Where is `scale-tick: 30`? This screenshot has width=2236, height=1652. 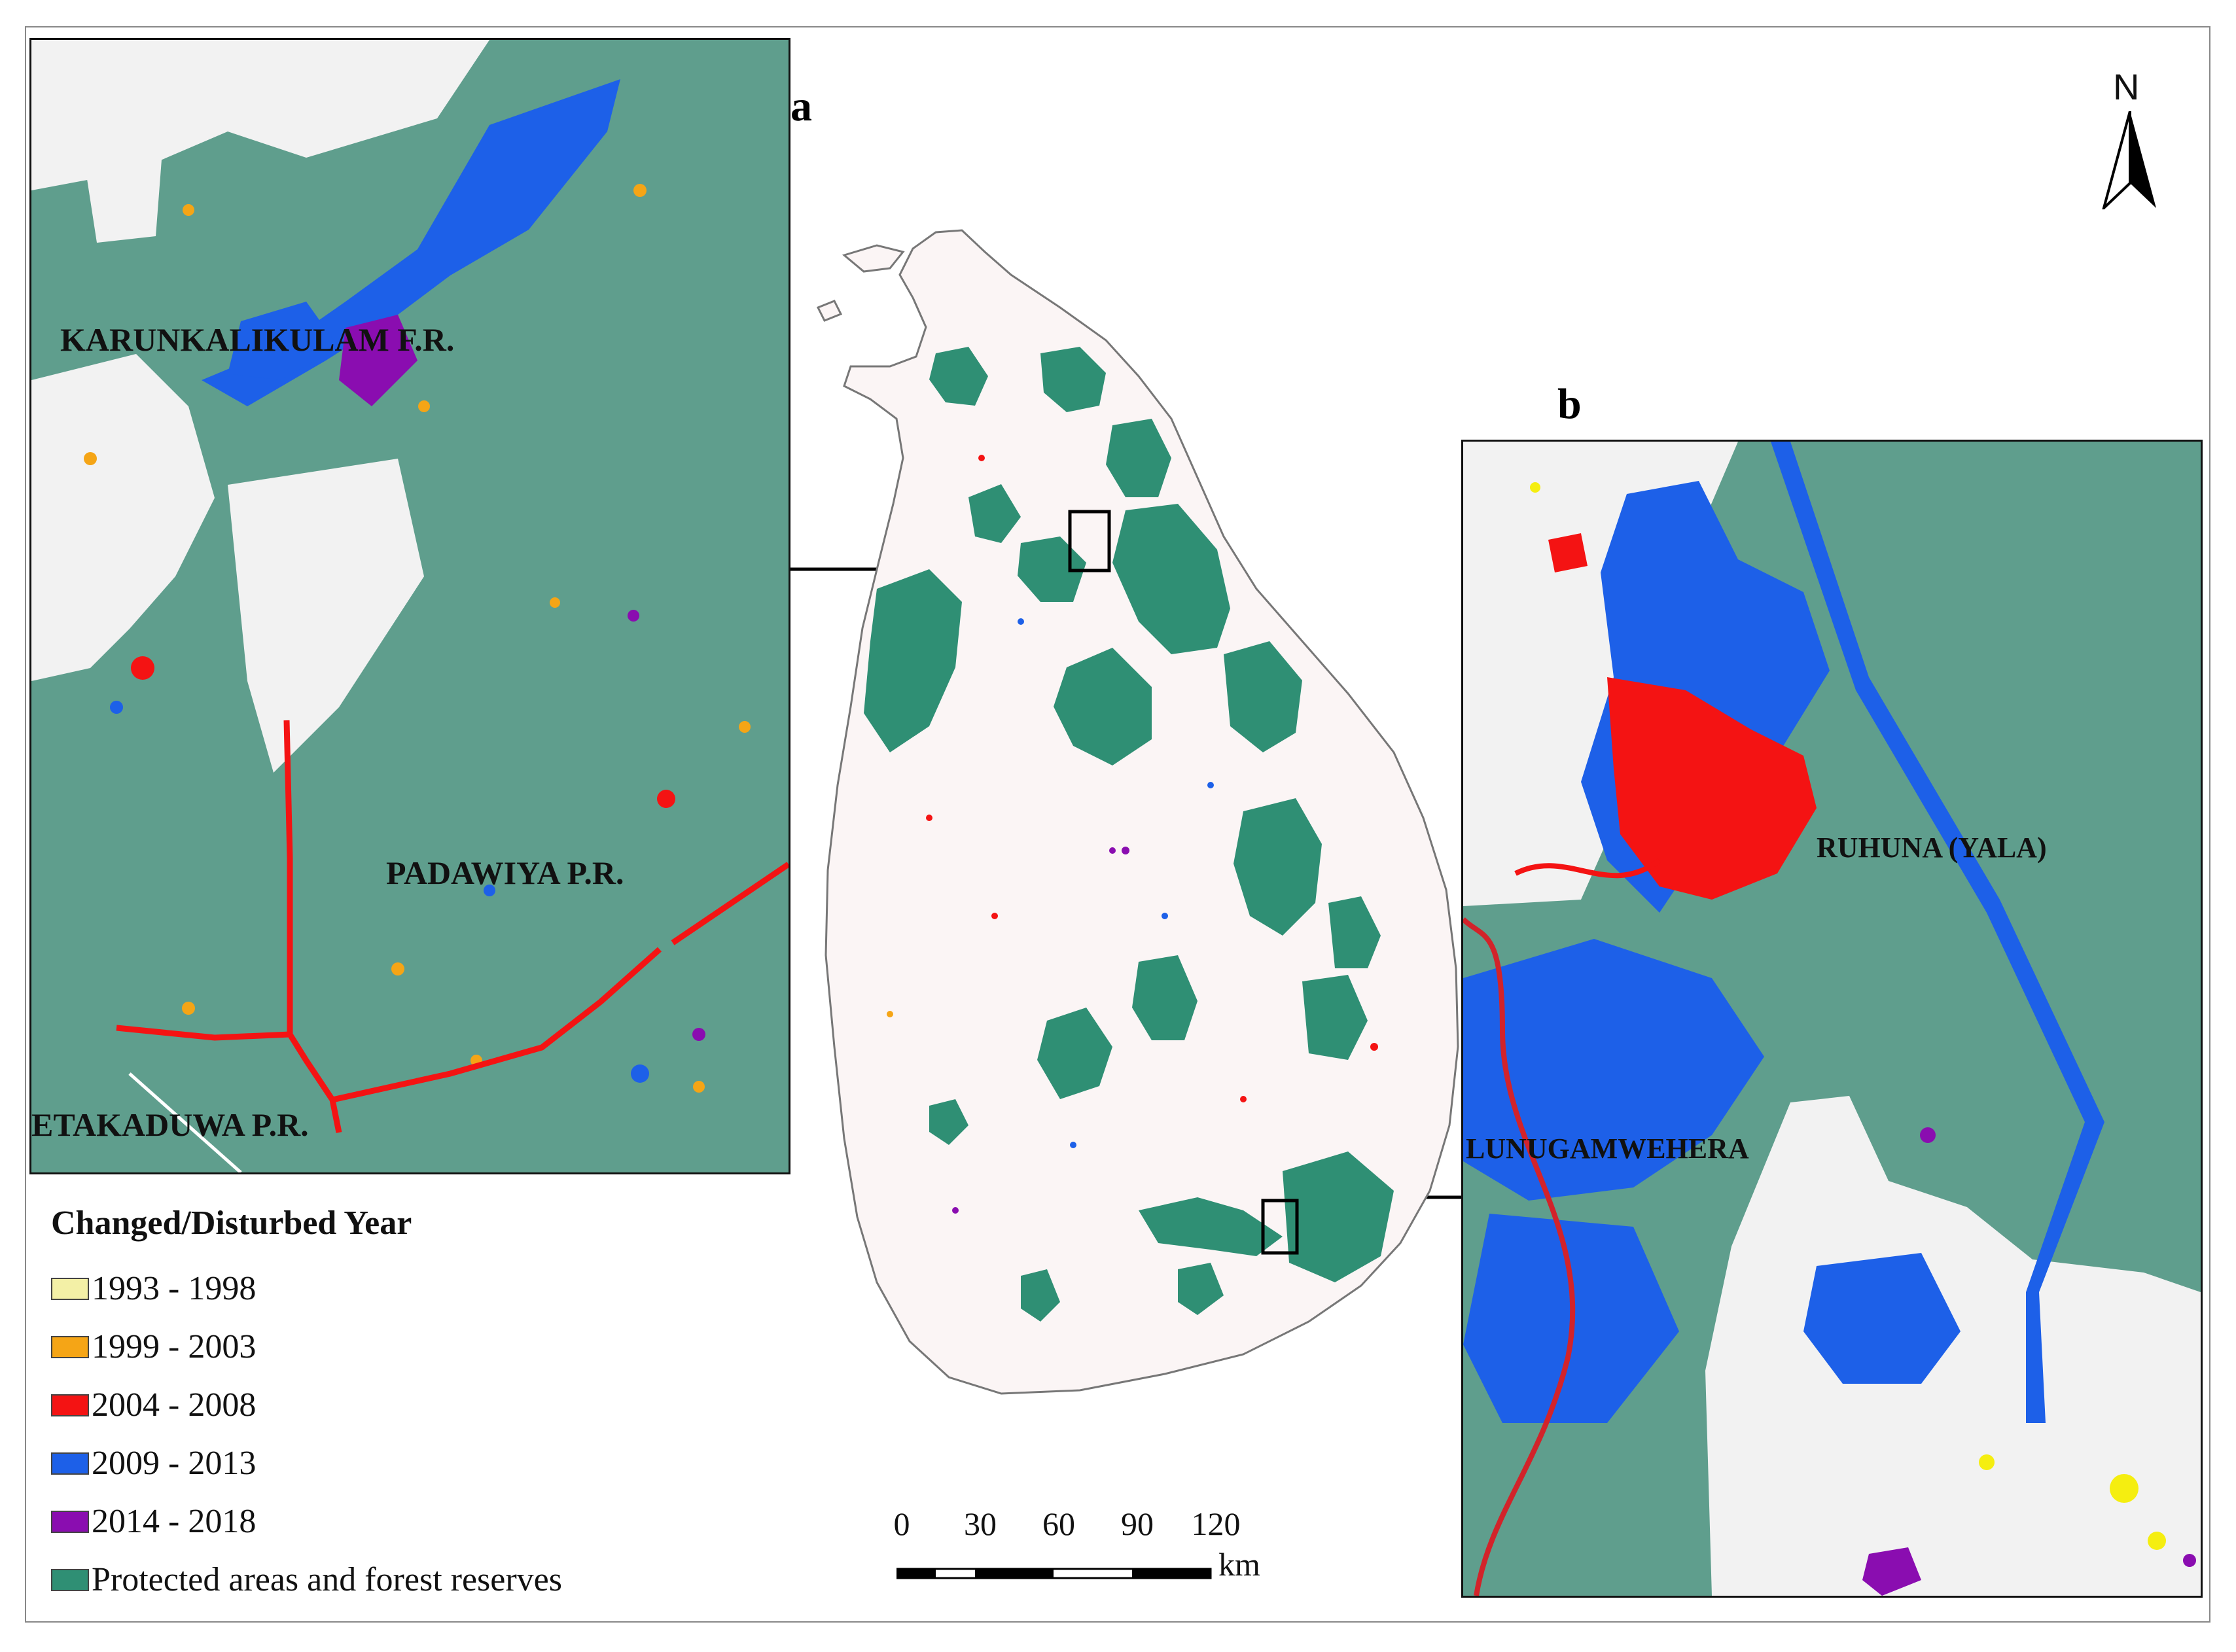 scale-tick: 30 is located at coordinates (980, 1523).